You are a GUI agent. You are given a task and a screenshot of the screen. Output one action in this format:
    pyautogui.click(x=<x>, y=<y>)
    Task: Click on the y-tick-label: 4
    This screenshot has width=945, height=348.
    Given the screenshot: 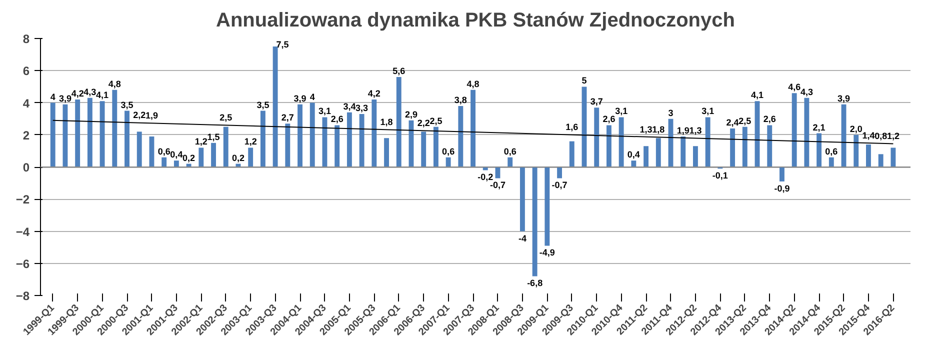 What is the action you would take?
    pyautogui.click(x=26, y=103)
    